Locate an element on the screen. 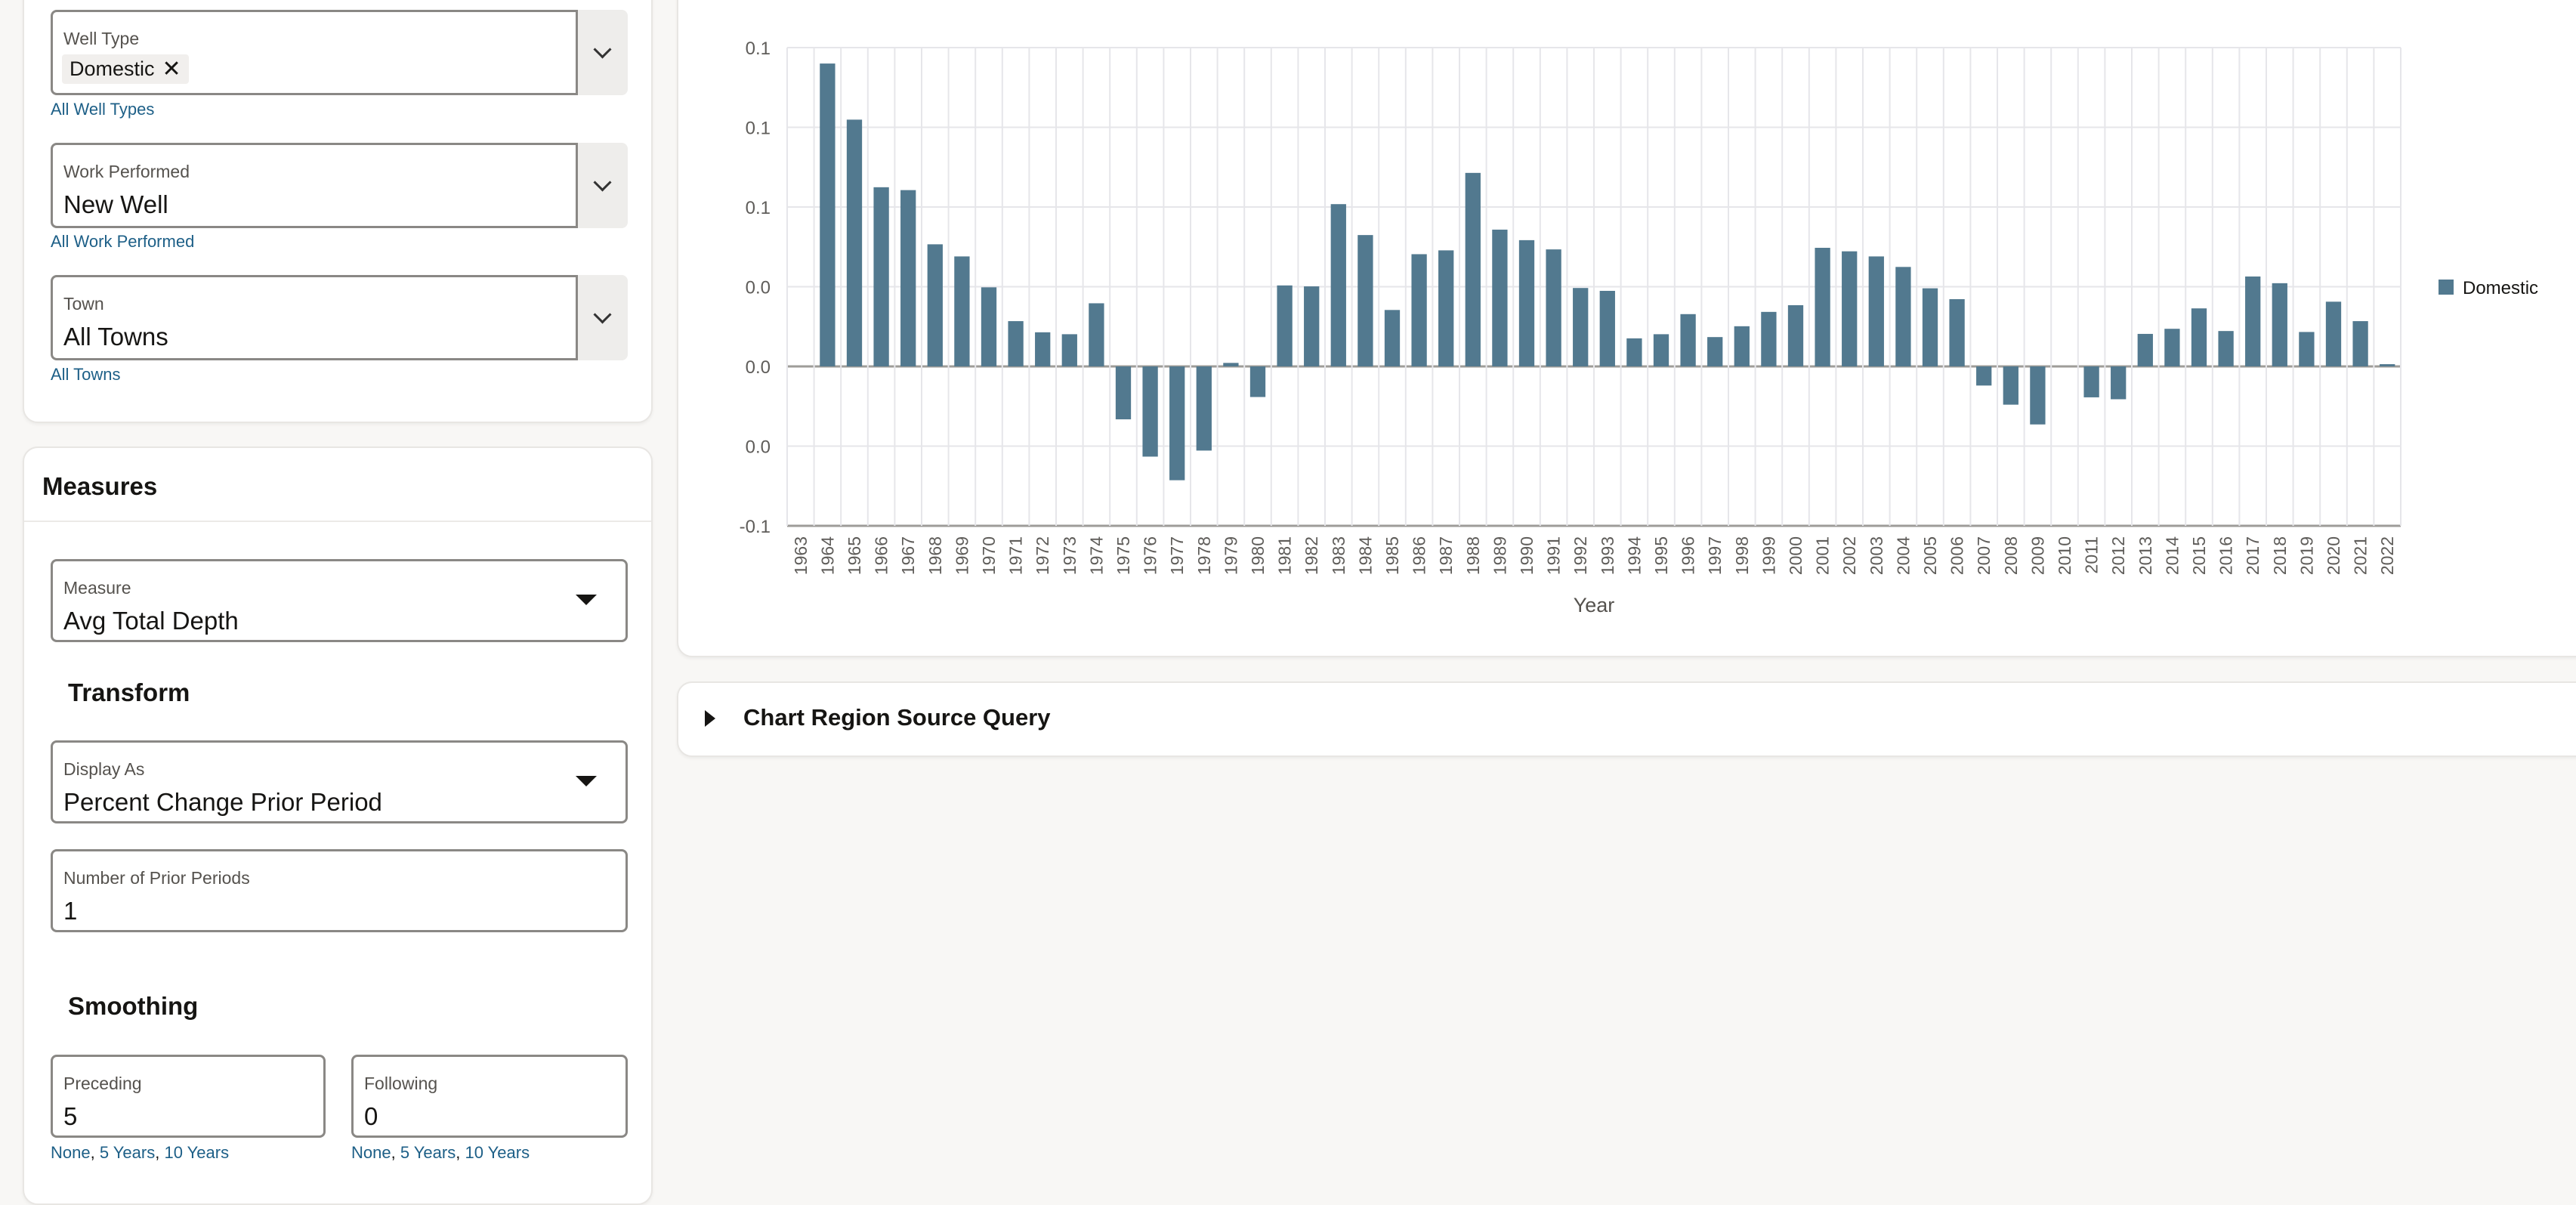  well-type-dropdown-button is located at coordinates (603, 52).